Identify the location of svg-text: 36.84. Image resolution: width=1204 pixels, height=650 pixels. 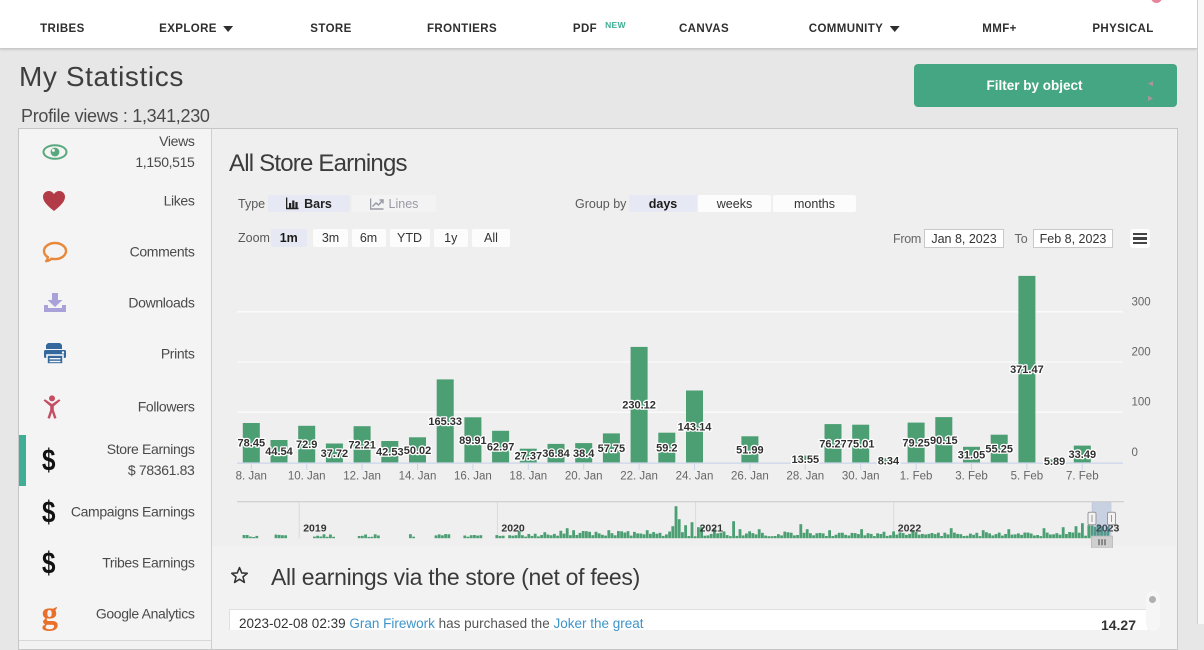
(556, 454).